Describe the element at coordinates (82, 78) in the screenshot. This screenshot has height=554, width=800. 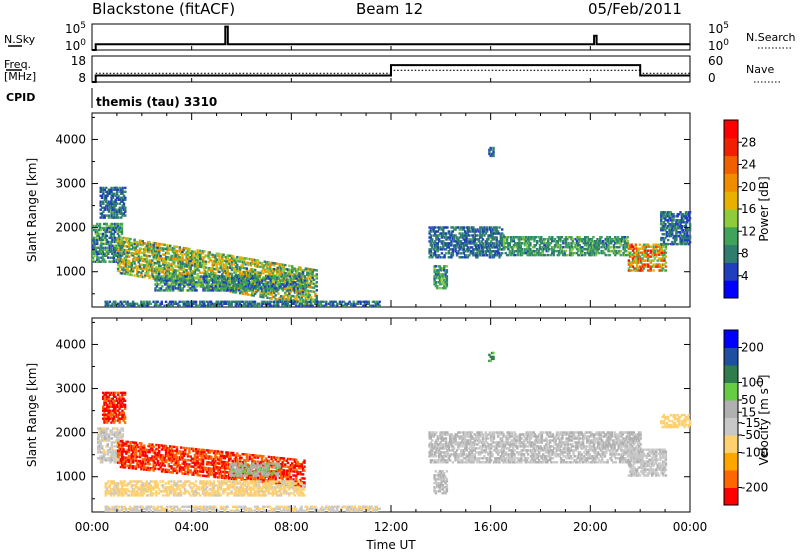
I see `freq-tick-bottom: 8` at that location.